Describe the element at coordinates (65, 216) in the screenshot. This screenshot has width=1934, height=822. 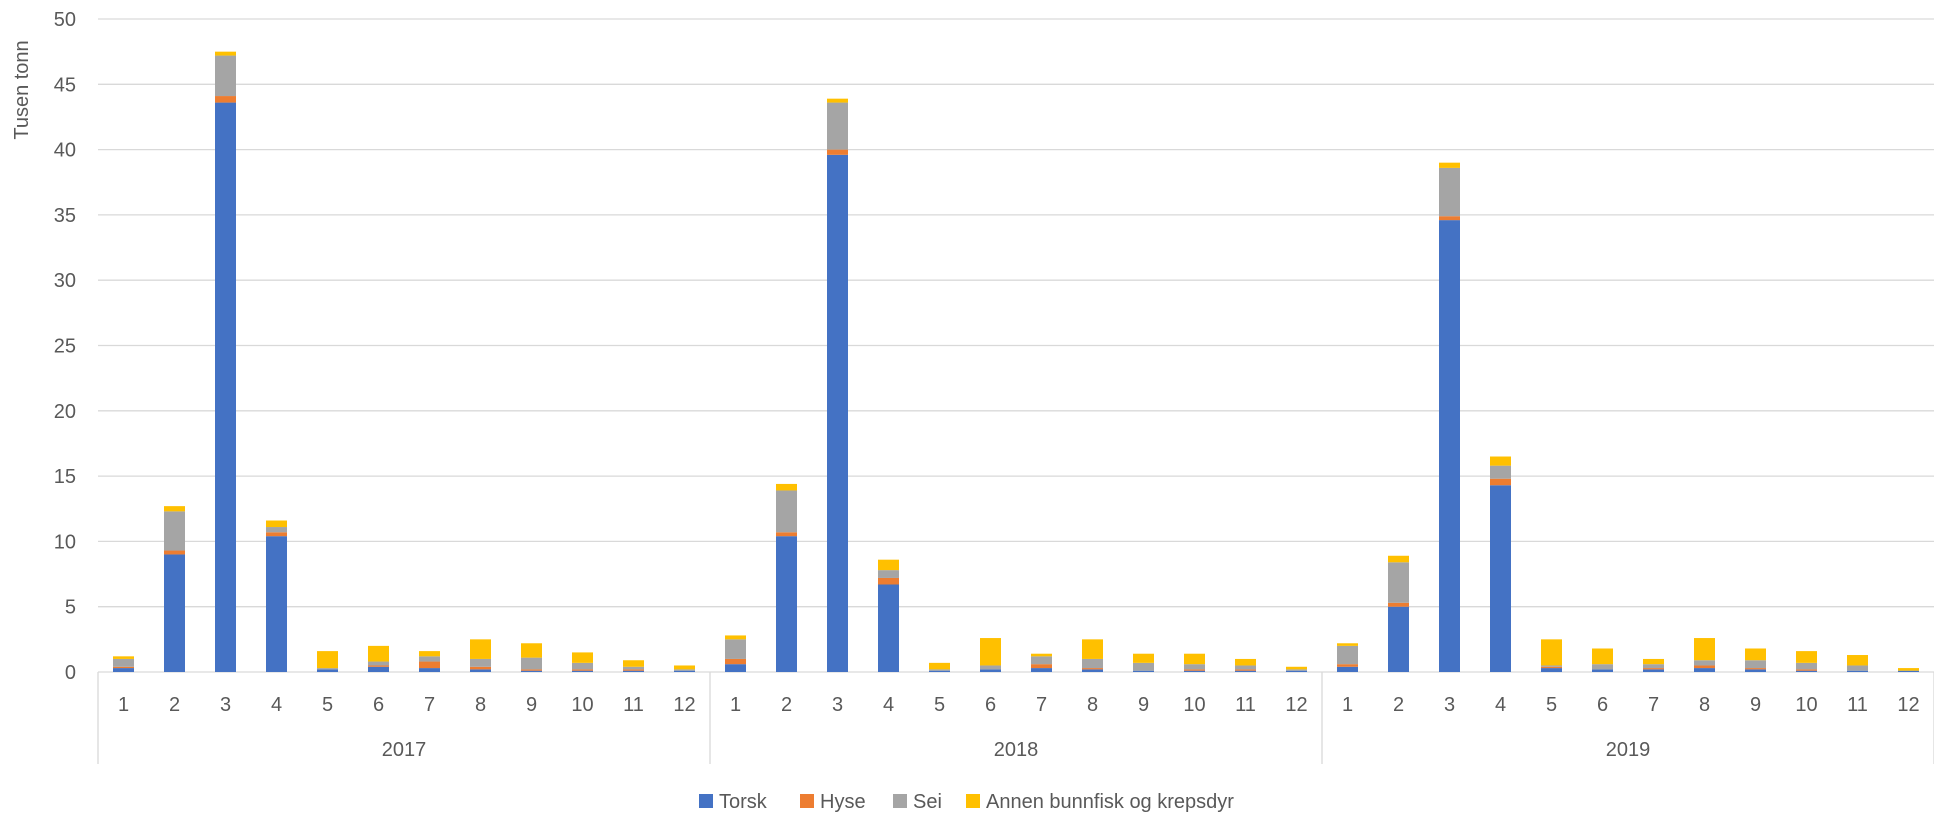
I see `y-tick-label: 35` at that location.